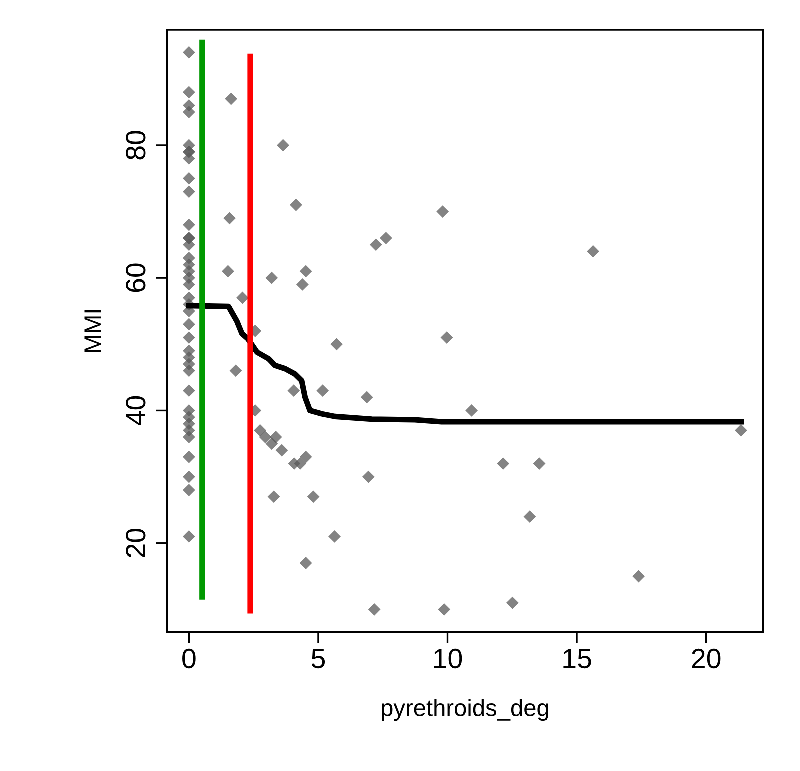 The width and height of the screenshot is (800, 771). What do you see at coordinates (136, 278) in the screenshot?
I see `y-tick-label: 60` at bounding box center [136, 278].